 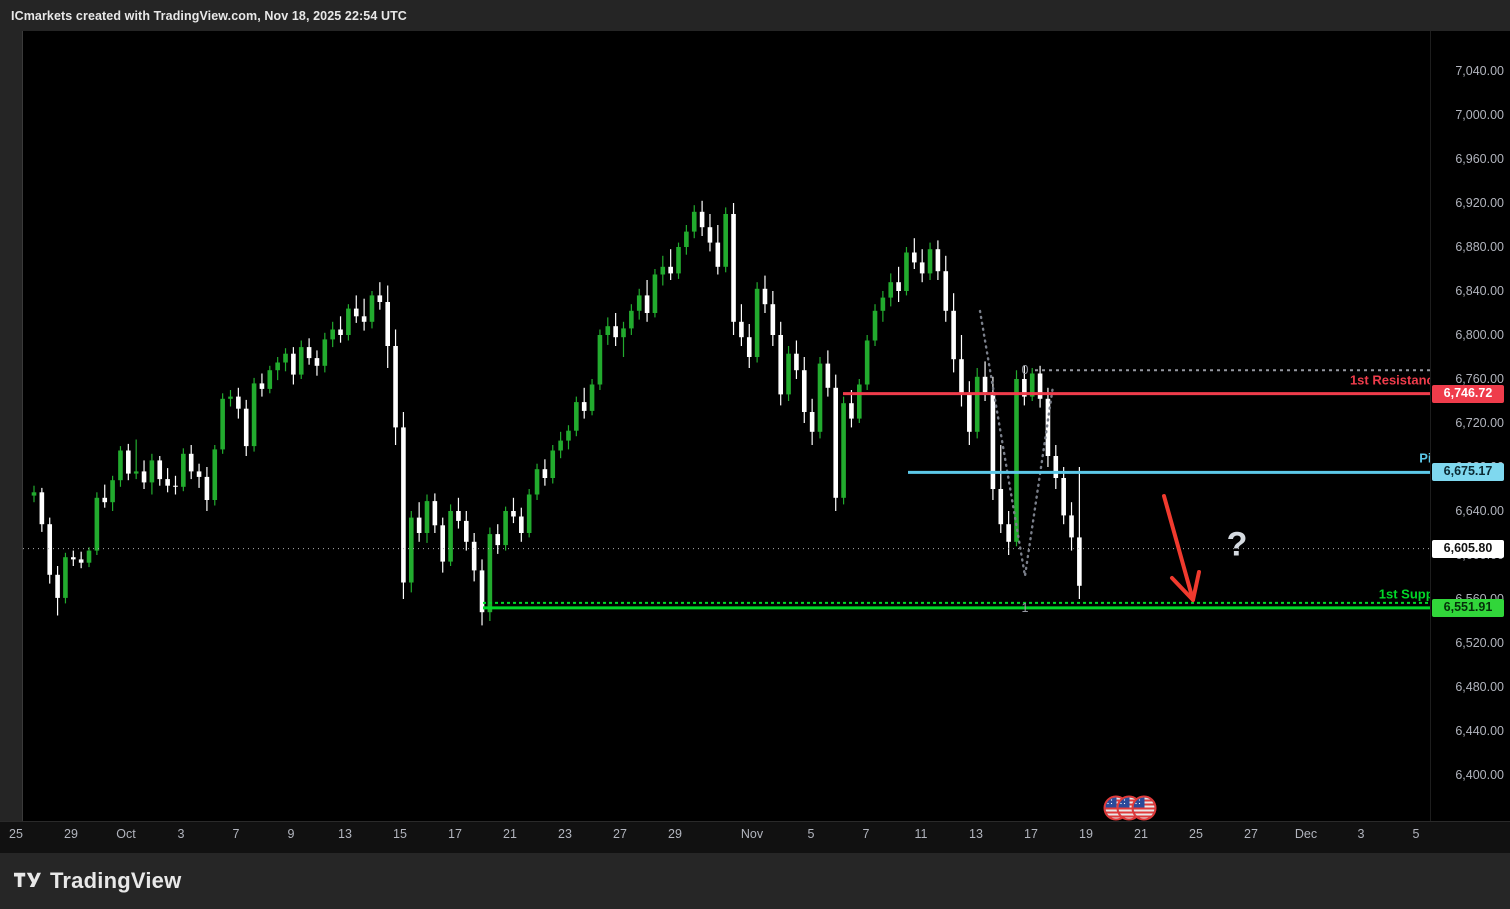 What do you see at coordinates (1479, 203) in the screenshot?
I see `price-tick-label: 6,920.00` at bounding box center [1479, 203].